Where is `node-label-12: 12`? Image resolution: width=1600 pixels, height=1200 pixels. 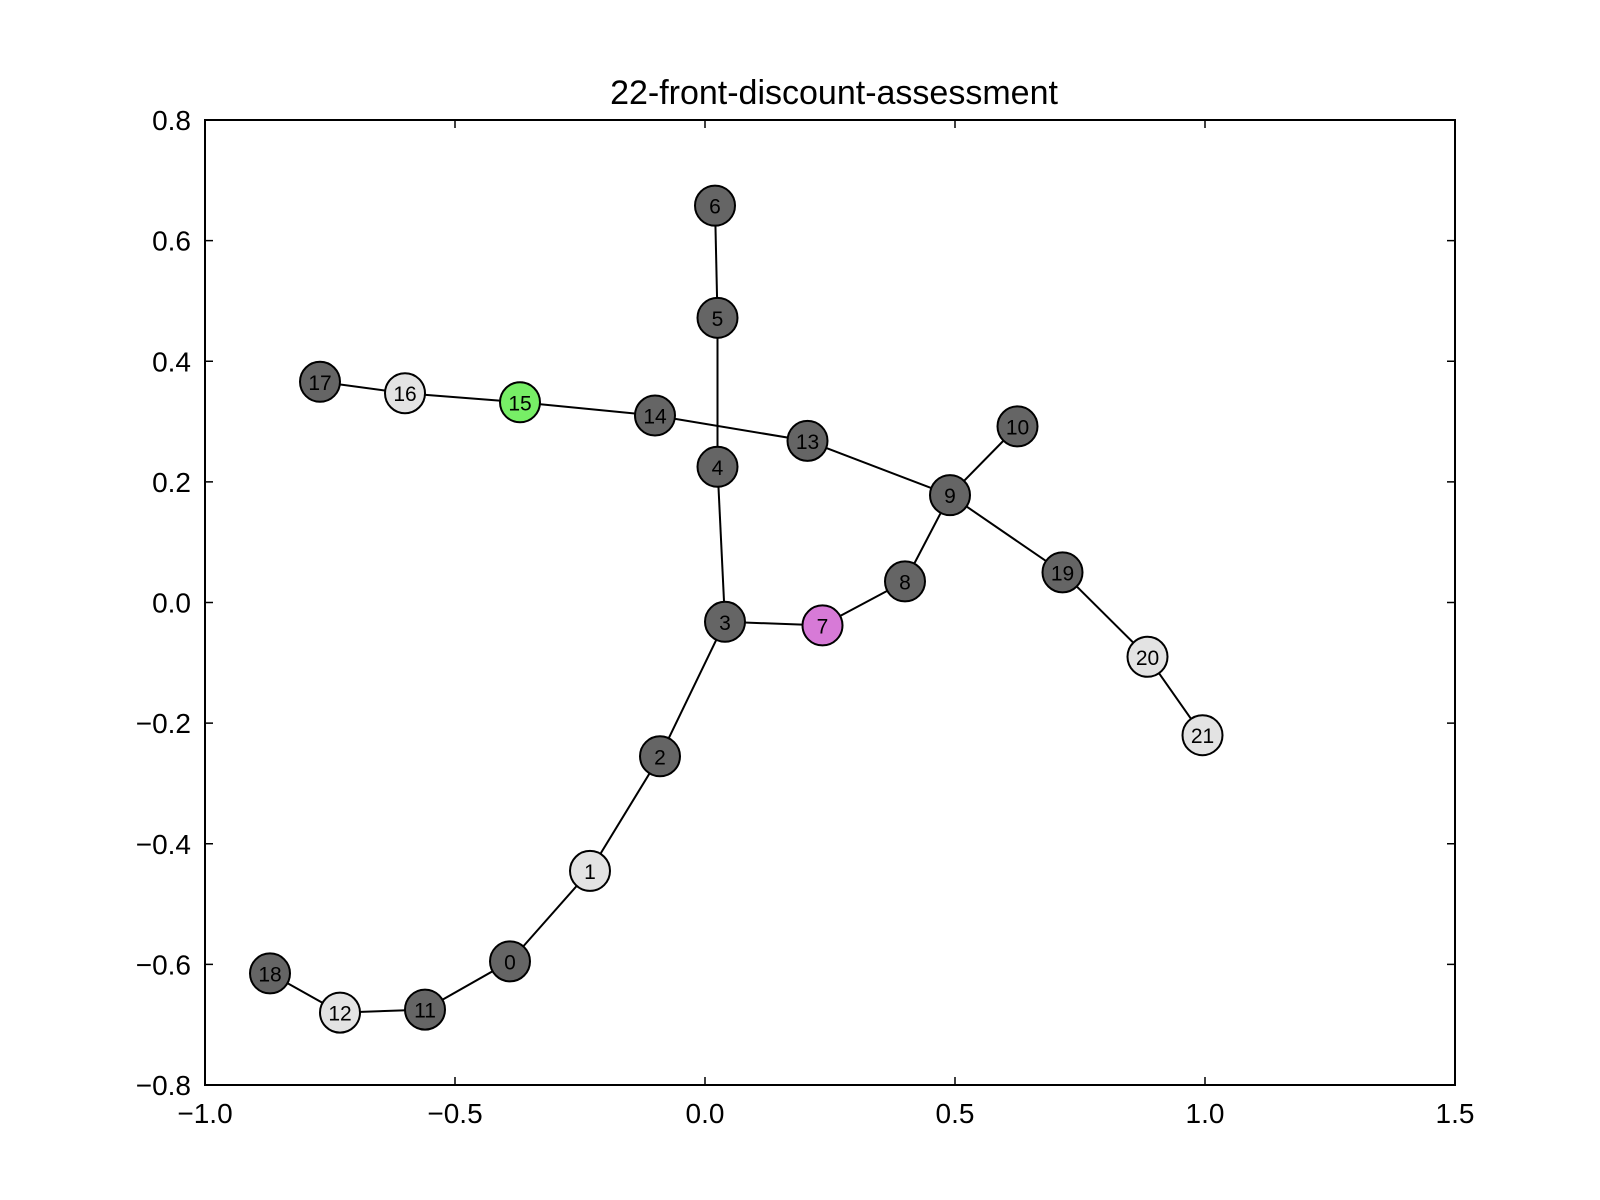
node-label-12: 12 is located at coordinates (339, 1014).